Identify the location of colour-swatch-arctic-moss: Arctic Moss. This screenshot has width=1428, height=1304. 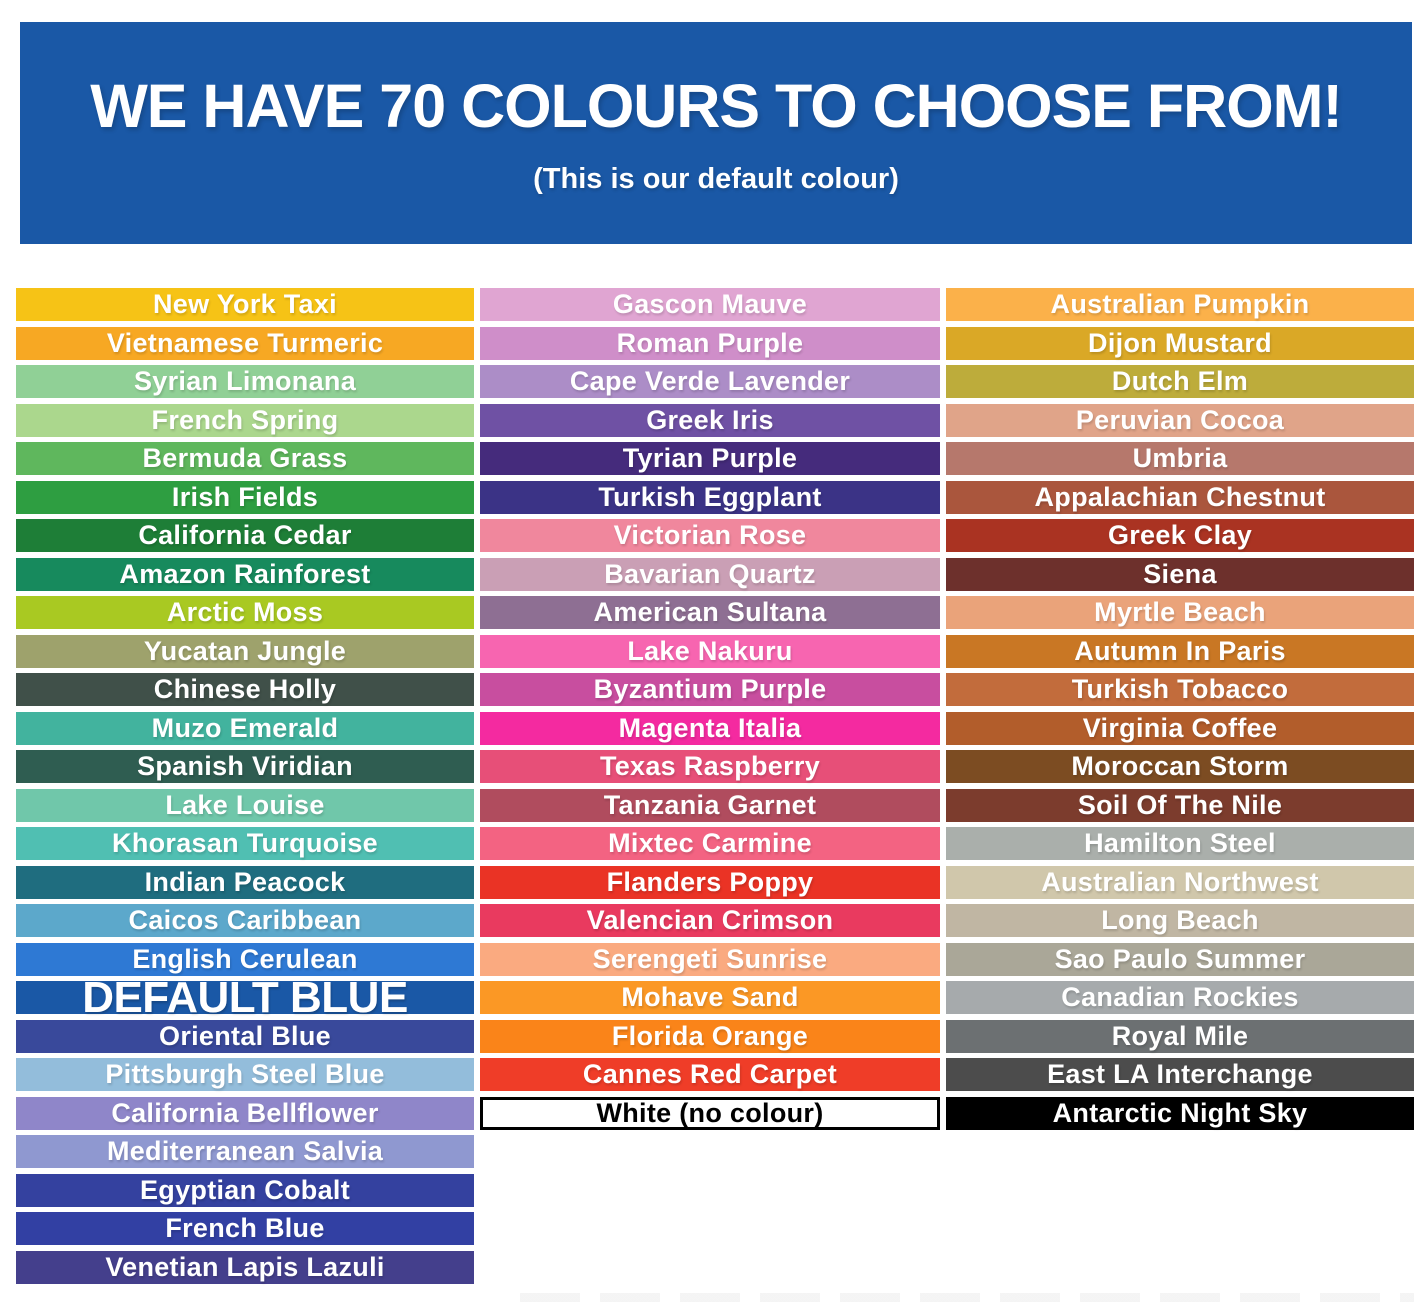
(245, 612).